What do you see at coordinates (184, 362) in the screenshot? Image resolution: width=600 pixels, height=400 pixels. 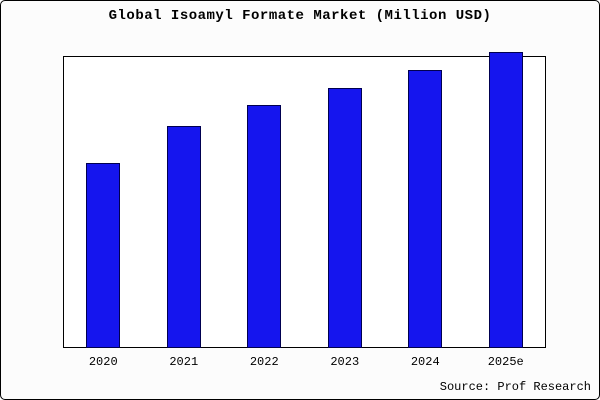 I see `x-tick-label: 2021` at bounding box center [184, 362].